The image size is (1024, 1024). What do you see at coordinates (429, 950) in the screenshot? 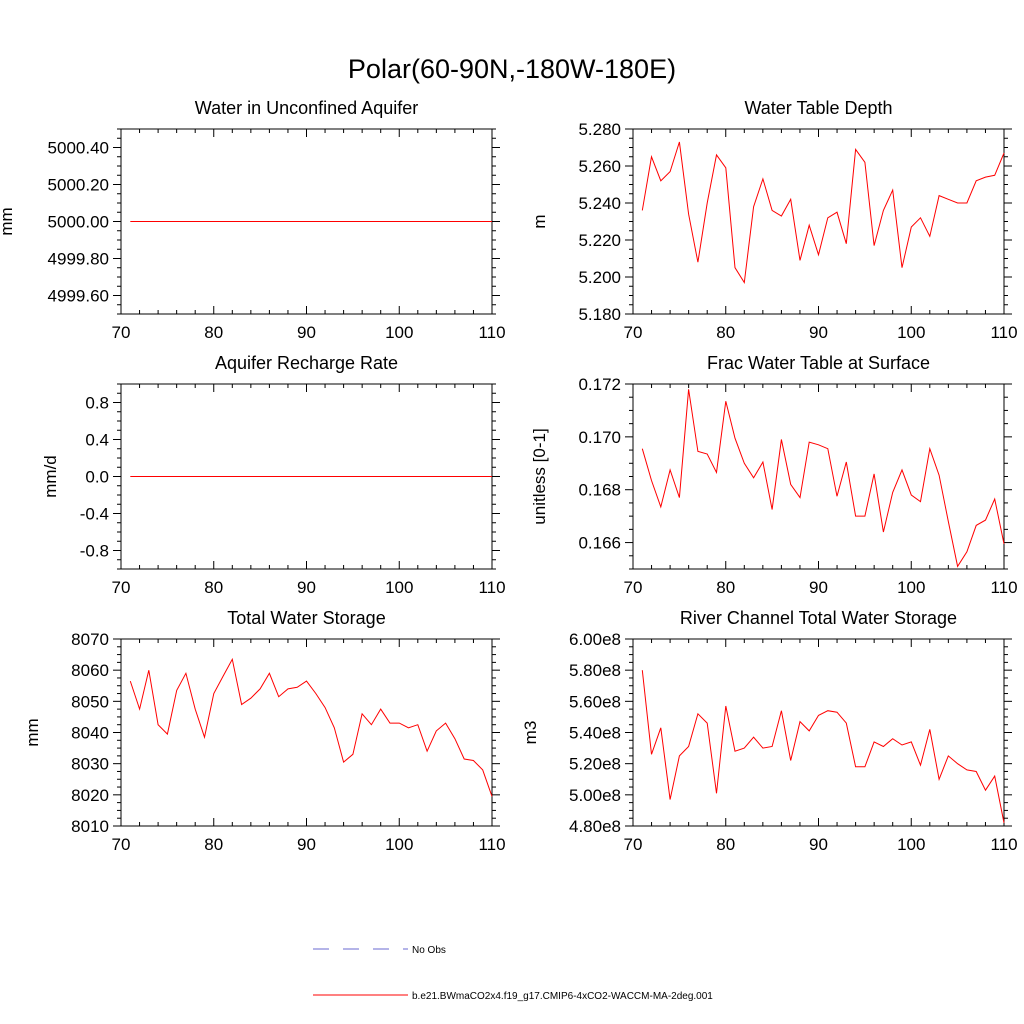
I see `legend-no-obs-label: No Obs` at bounding box center [429, 950].